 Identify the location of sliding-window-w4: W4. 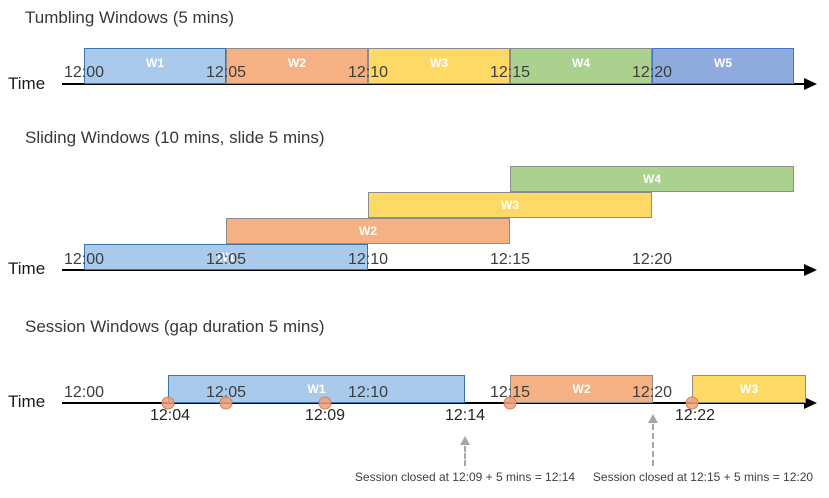
(652, 179).